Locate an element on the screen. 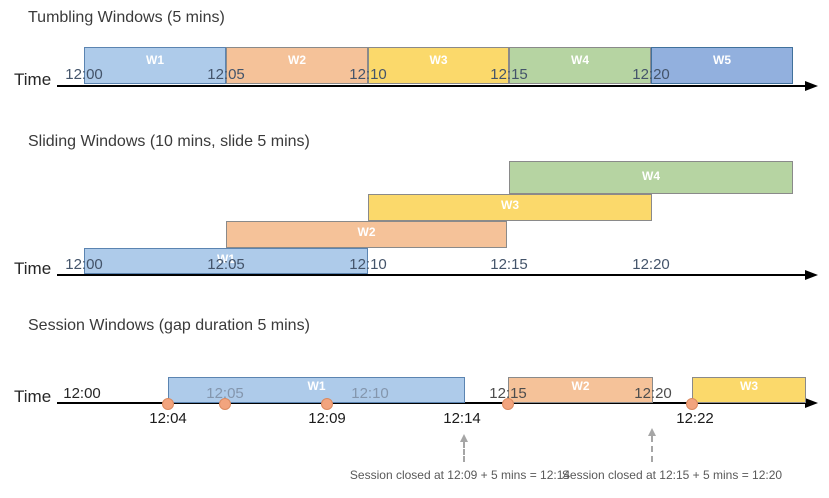 The height and width of the screenshot is (498, 829). sliding-window-label-w1: W1 is located at coordinates (226, 259).